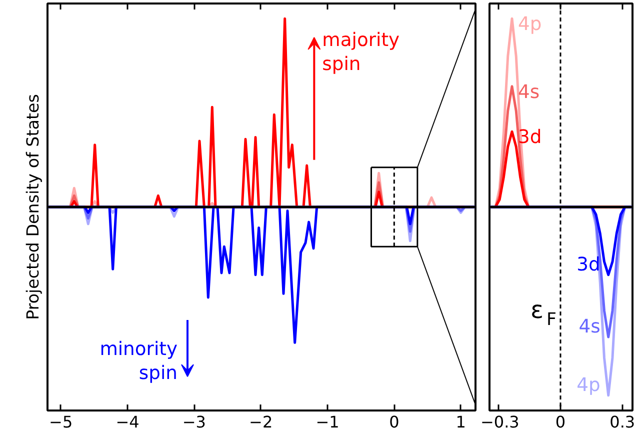 Image resolution: width=638 pixels, height=440 pixels. Describe the element at coordinates (623, 422) in the screenshot. I see `x-tick-label: 0.3` at that location.